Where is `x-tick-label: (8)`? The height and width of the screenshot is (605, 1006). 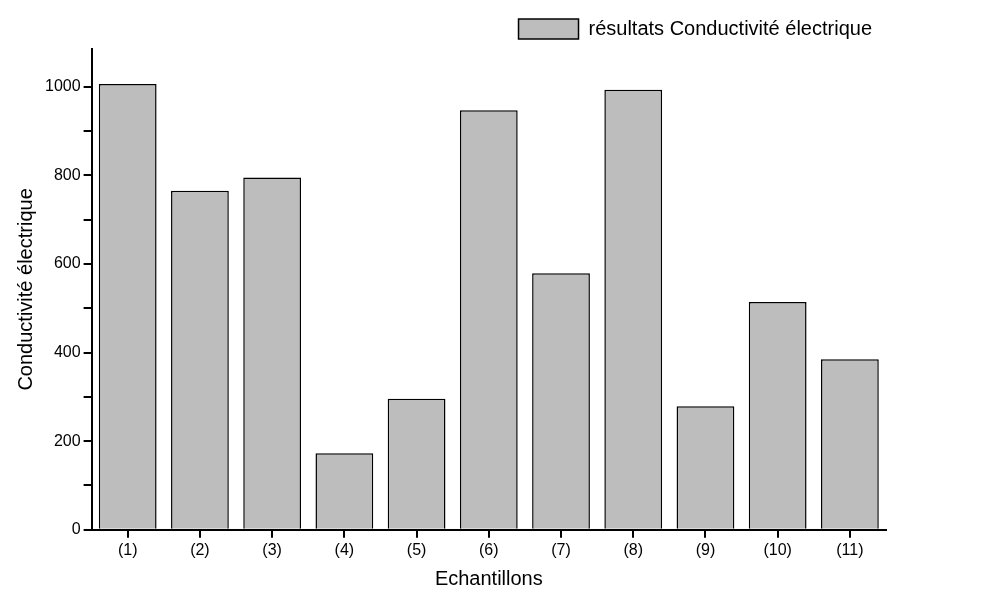 x-tick-label: (8) is located at coordinates (633, 549).